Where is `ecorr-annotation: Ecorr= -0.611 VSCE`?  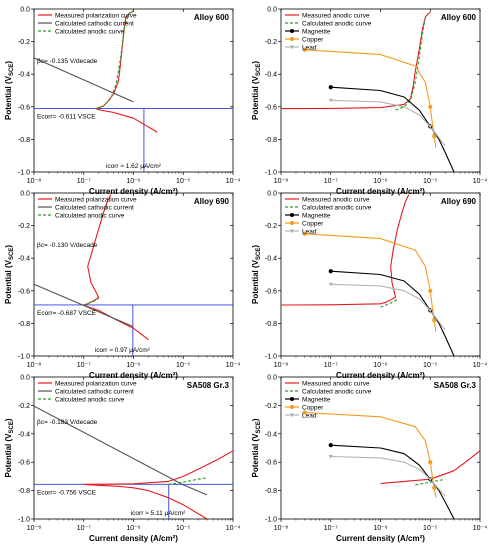 ecorr-annotation: Ecorr= -0.611 VSCE is located at coordinates (66, 117).